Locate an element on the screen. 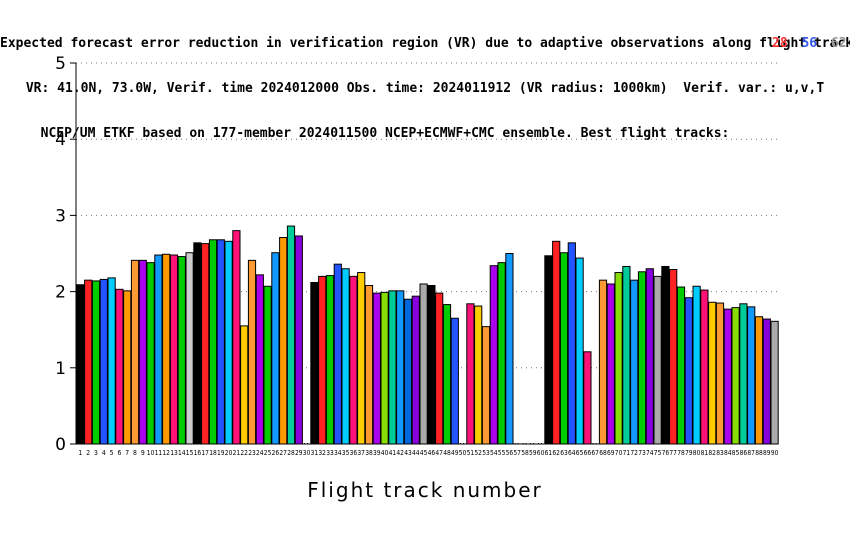  x-tick-label: 26 is located at coordinates (276, 453).